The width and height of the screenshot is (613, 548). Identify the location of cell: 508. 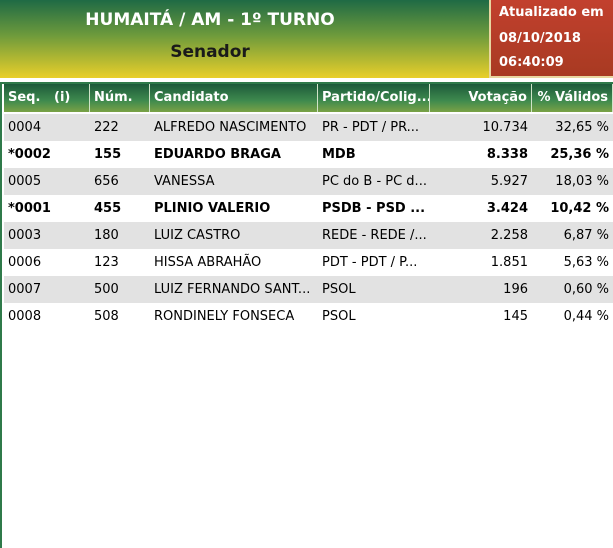
(106, 316).